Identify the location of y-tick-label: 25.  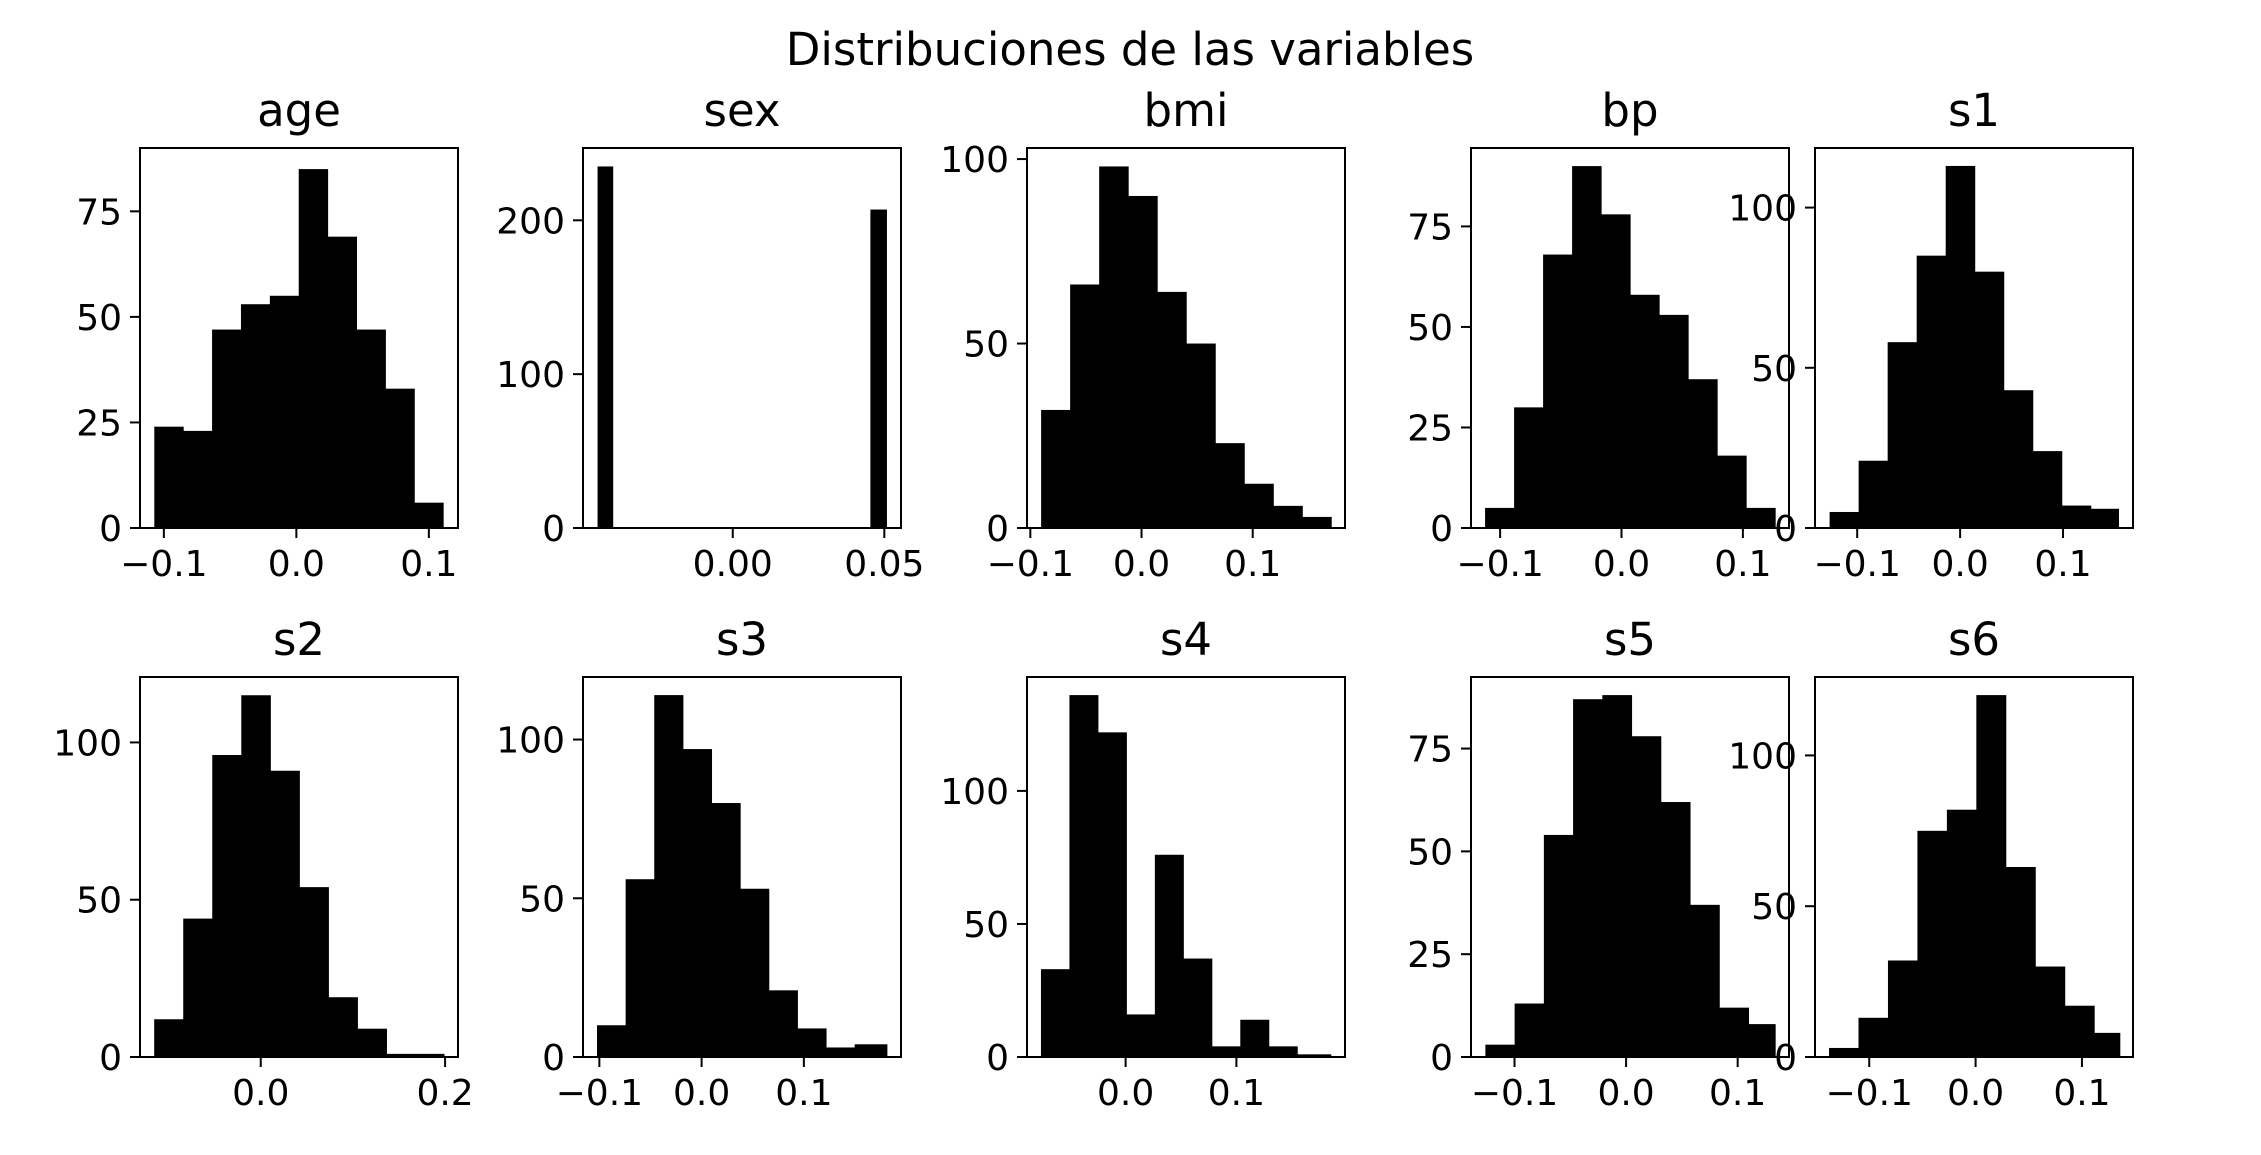
(99, 423).